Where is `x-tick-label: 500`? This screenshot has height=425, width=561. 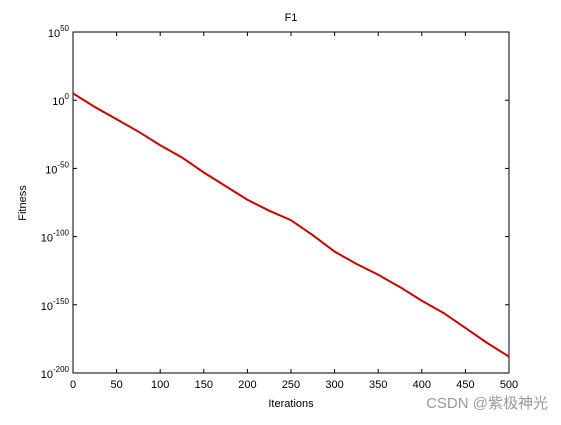
x-tick-label: 500 is located at coordinates (509, 385).